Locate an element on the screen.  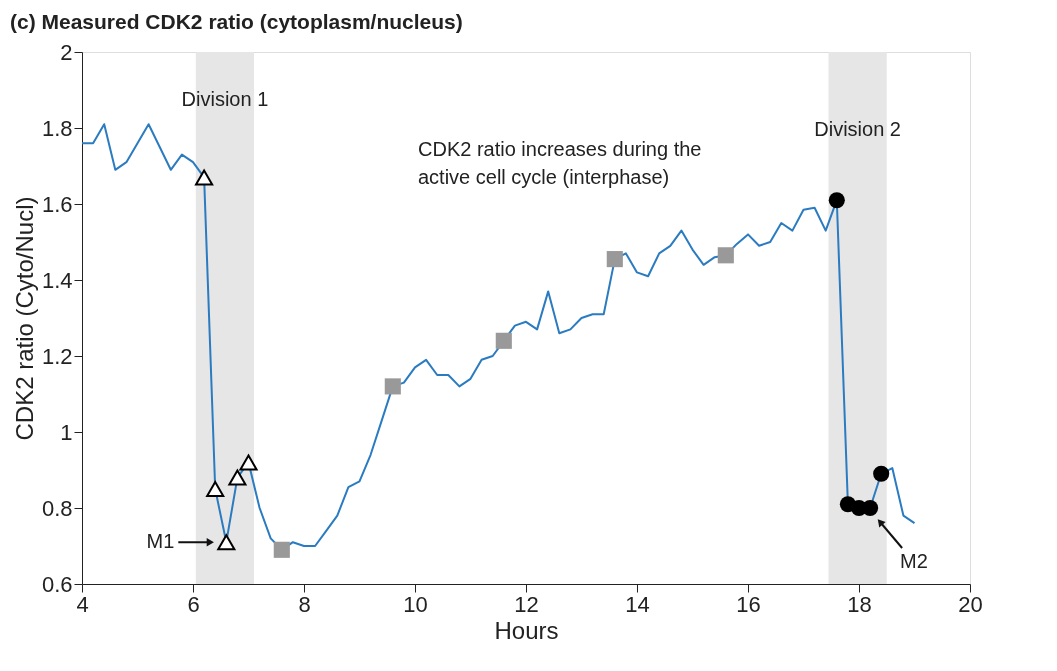
y-tick-label: 1.2 is located at coordinates (57, 356).